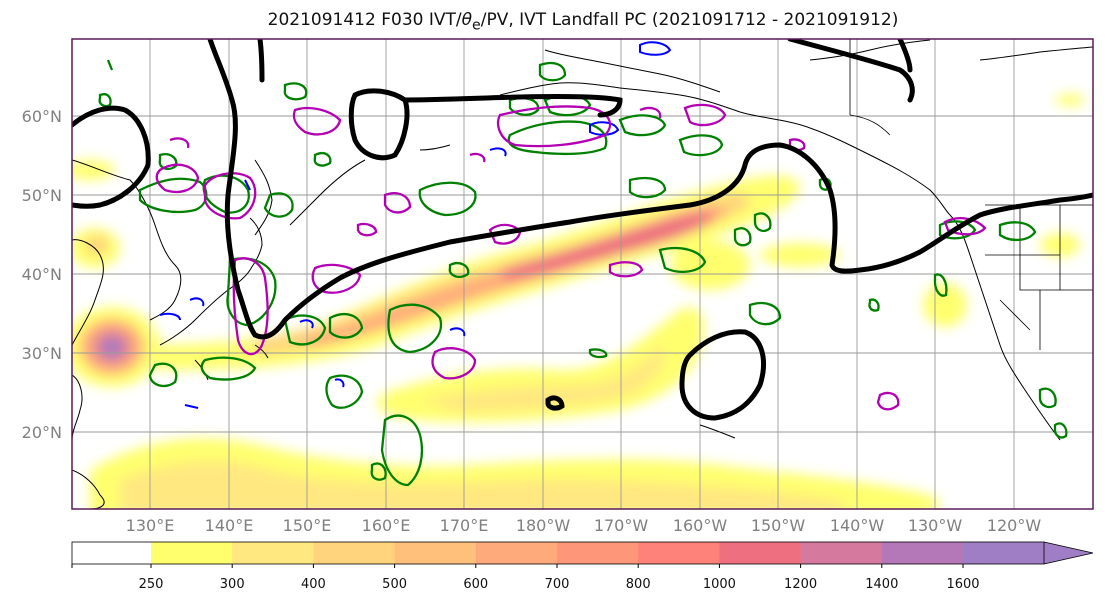  Describe the element at coordinates (971, 194) in the screenshot. I see `borders` at that location.